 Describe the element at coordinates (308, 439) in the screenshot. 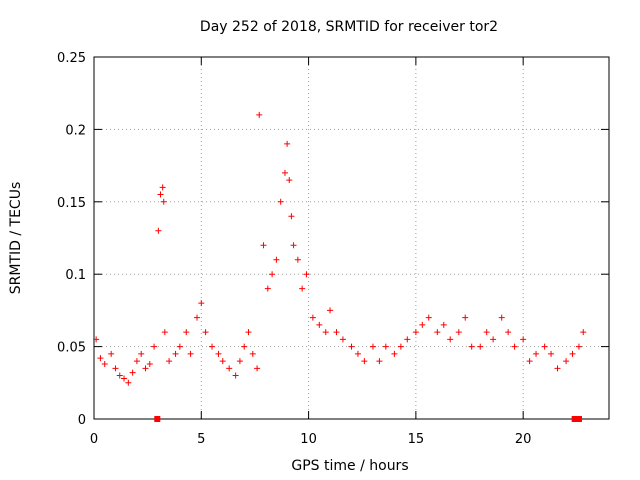

I see `x-tick-label: 10` at that location.